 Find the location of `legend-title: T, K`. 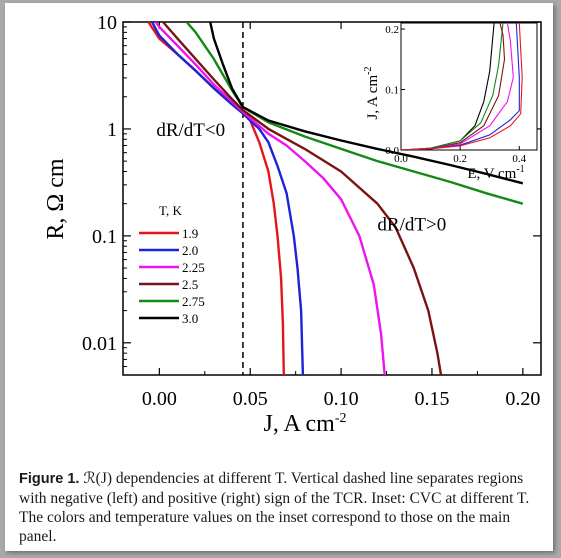

legend-title: T, K is located at coordinates (170, 210).